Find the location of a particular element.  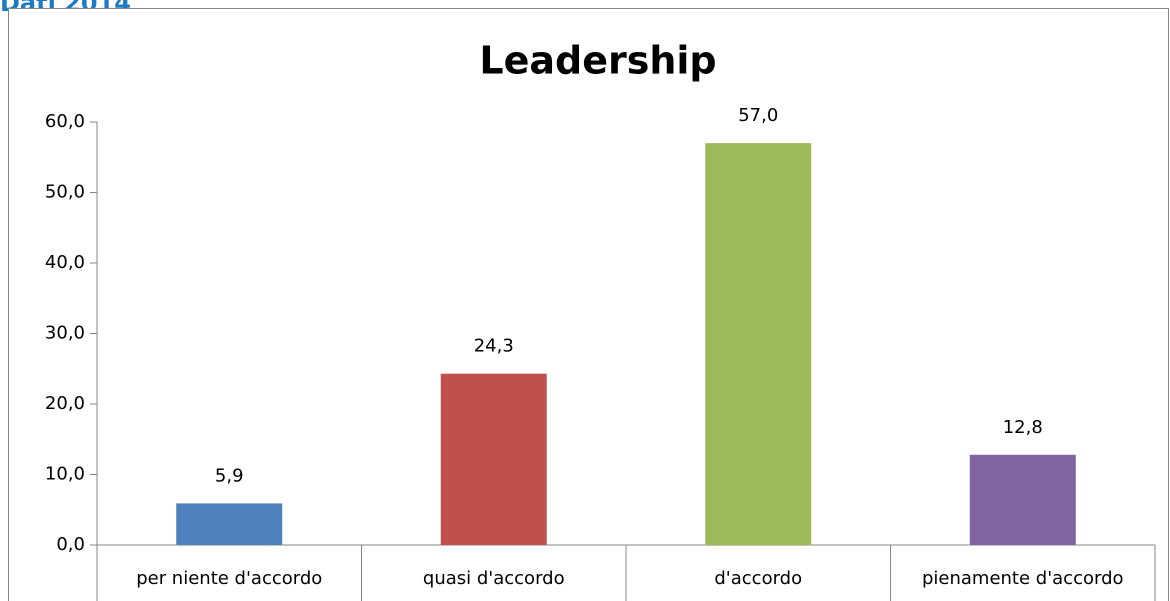

chart-title: Leadership is located at coordinates (597, 61).